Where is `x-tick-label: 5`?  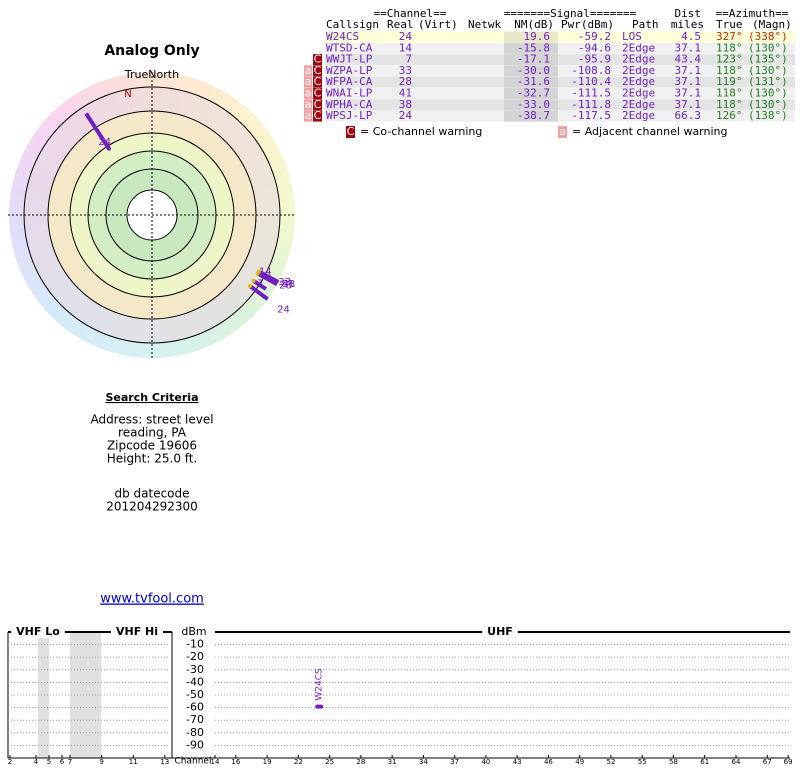
x-tick-label: 5 is located at coordinates (49, 762).